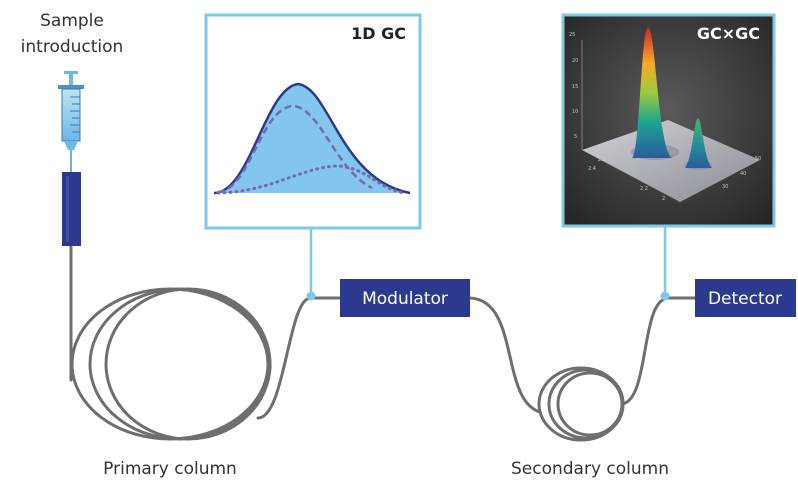 The width and height of the screenshot is (798, 481). Describe the element at coordinates (72, 47) in the screenshot. I see `sample-introduction-label-line2: introduction` at that location.